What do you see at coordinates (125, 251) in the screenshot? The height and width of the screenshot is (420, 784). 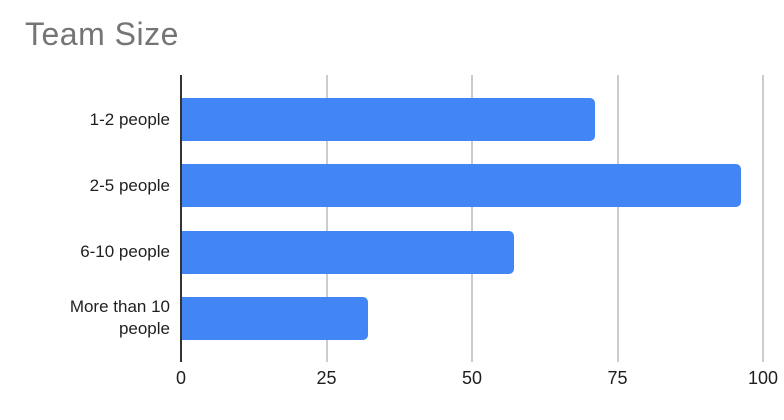 I see `category-label: 6-10 people` at bounding box center [125, 251].